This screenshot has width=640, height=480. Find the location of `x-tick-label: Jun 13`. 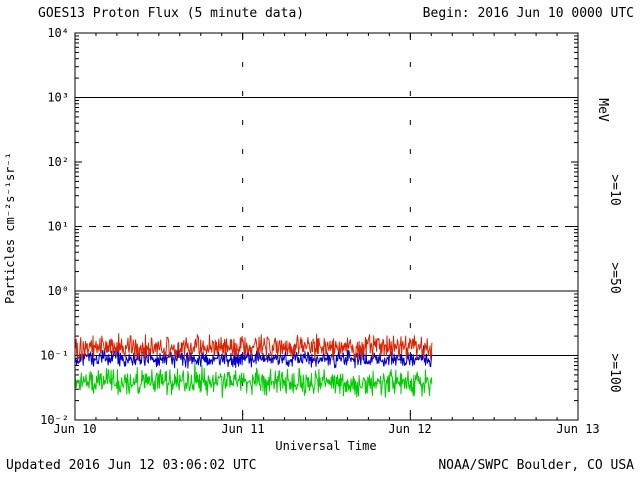

x-tick-label: Jun 13 is located at coordinates (577, 429).